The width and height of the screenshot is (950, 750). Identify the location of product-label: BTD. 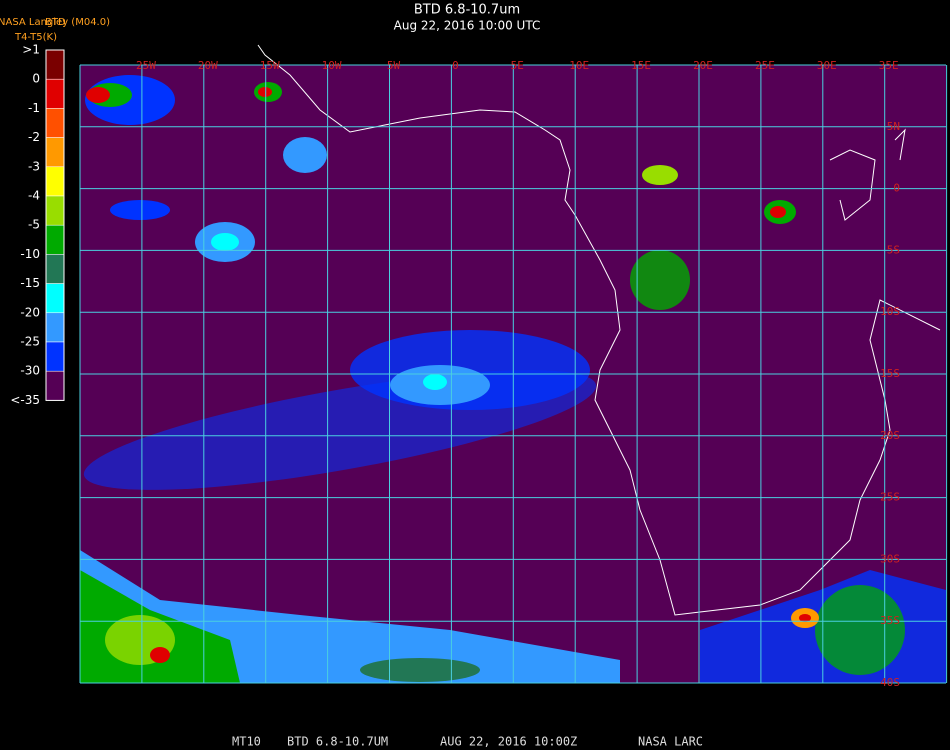
(55, 22).